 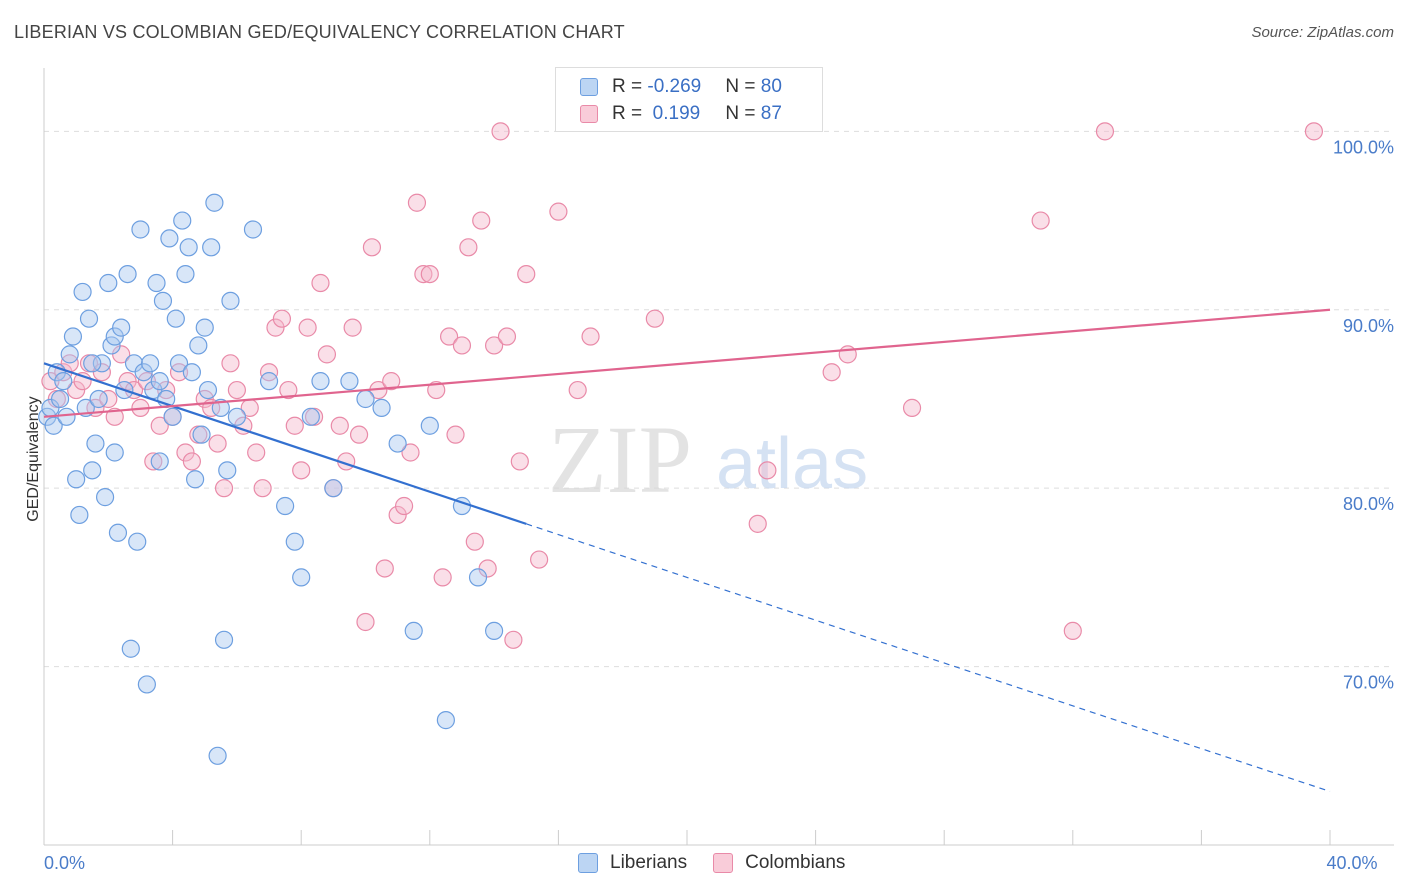 What do you see at coordinates (64, 863) in the screenshot?
I see `x-tick-label: 0.0%` at bounding box center [64, 863].